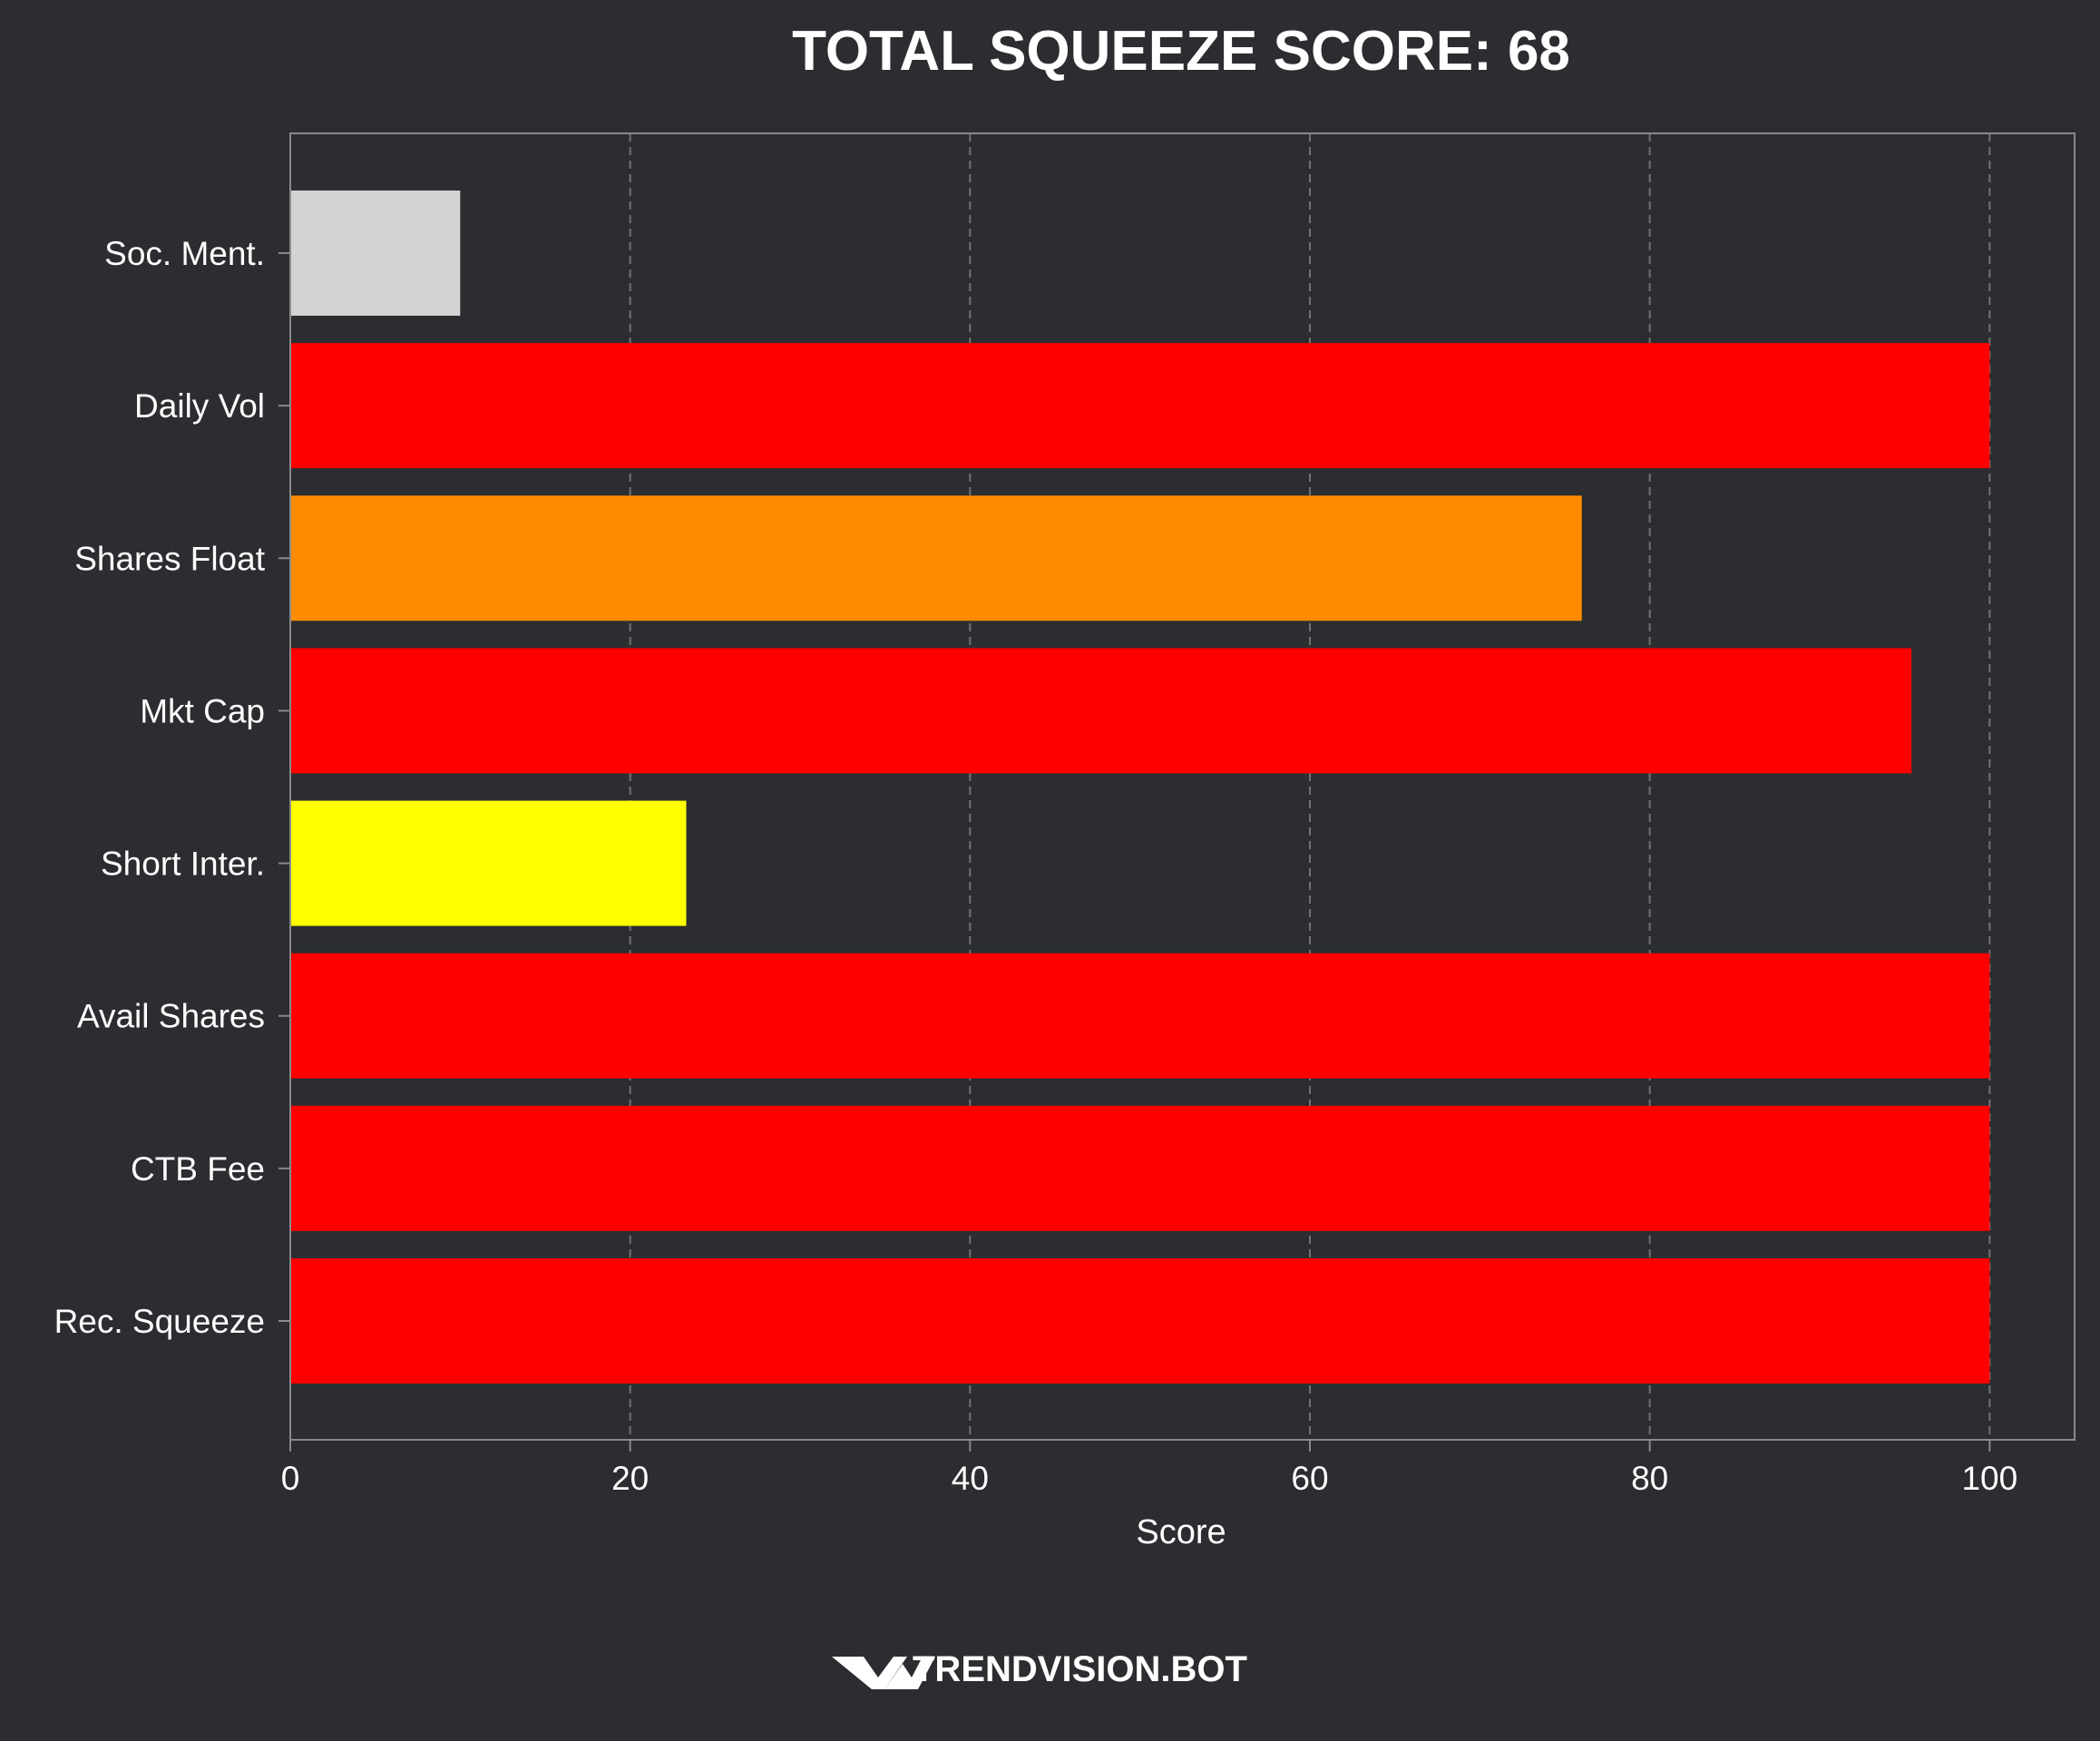 The width and height of the screenshot is (2100, 1741). I want to click on x-tick-label: 80, so click(1650, 1478).